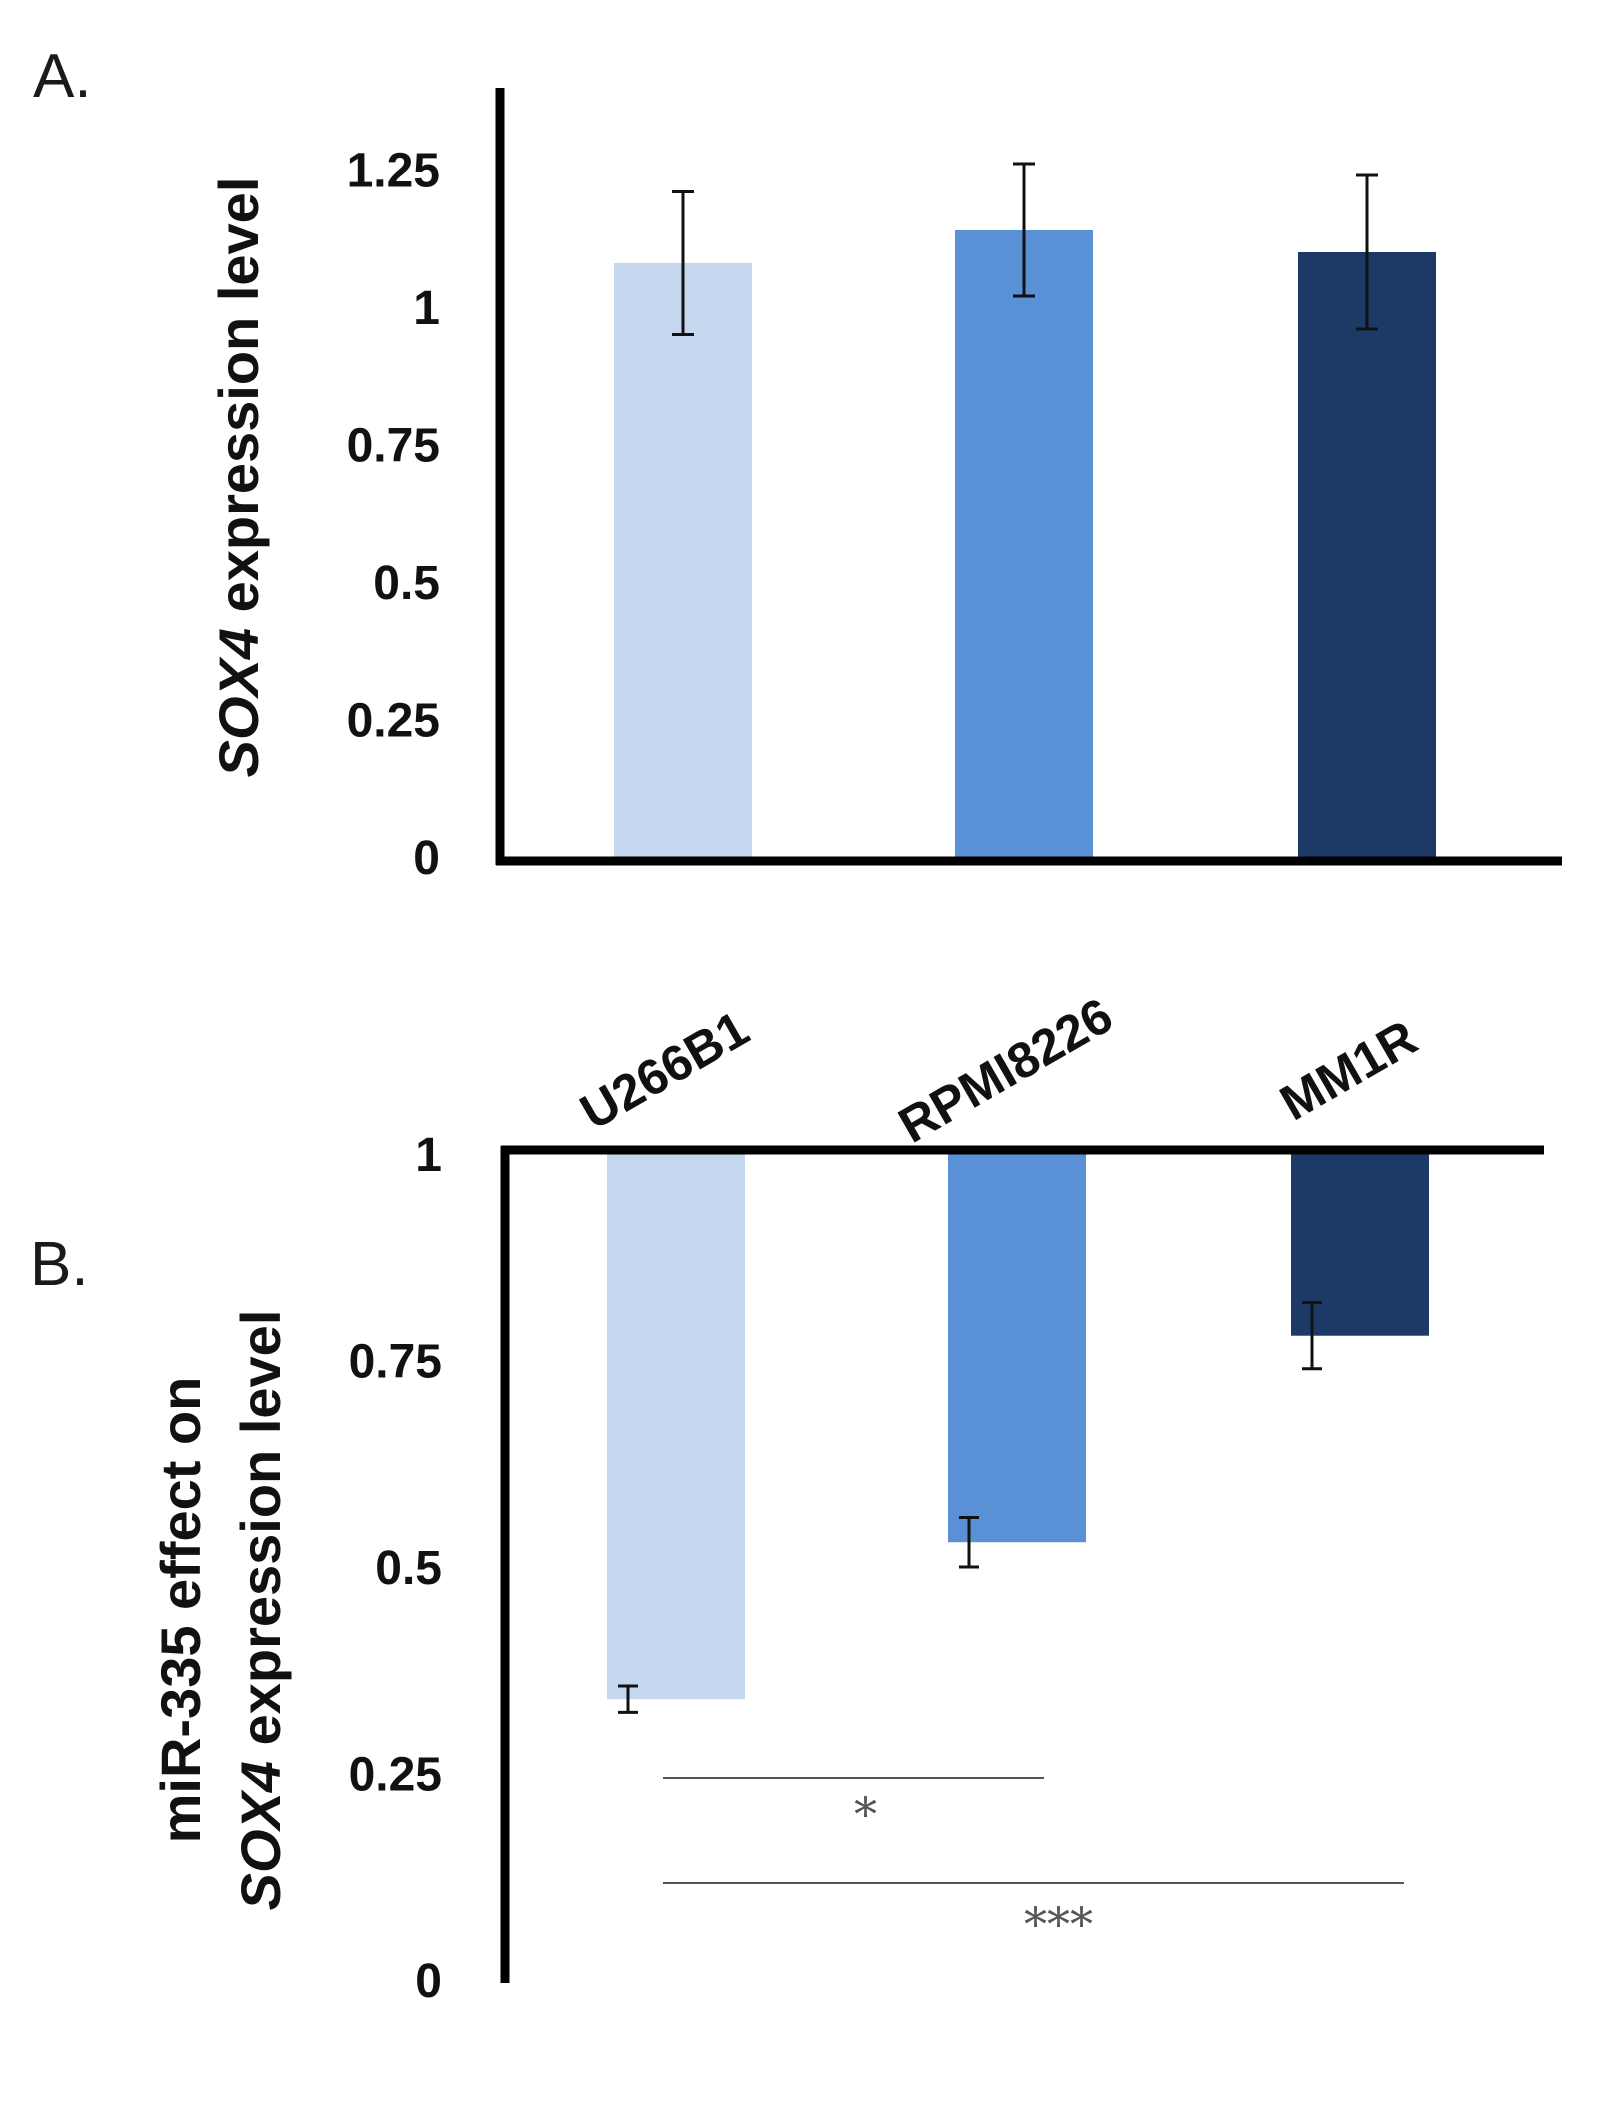  Describe the element at coordinates (395, 1775) in the screenshot. I see `panel-b-y-tick-0-25: 0.25` at that location.